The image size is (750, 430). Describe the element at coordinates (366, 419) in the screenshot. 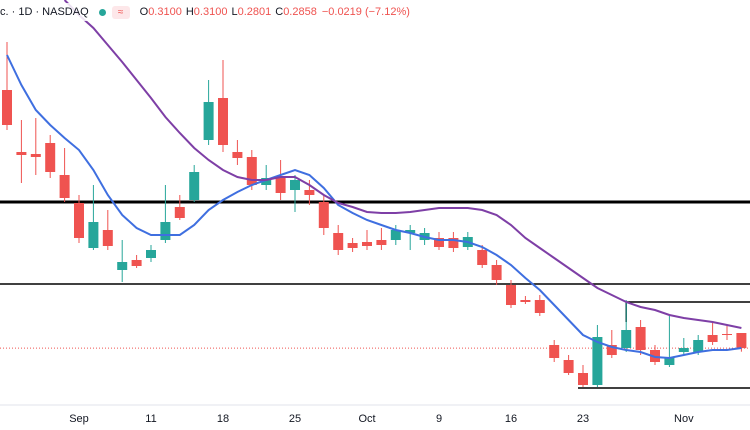

I see `x-tick-label: Oct` at that location.